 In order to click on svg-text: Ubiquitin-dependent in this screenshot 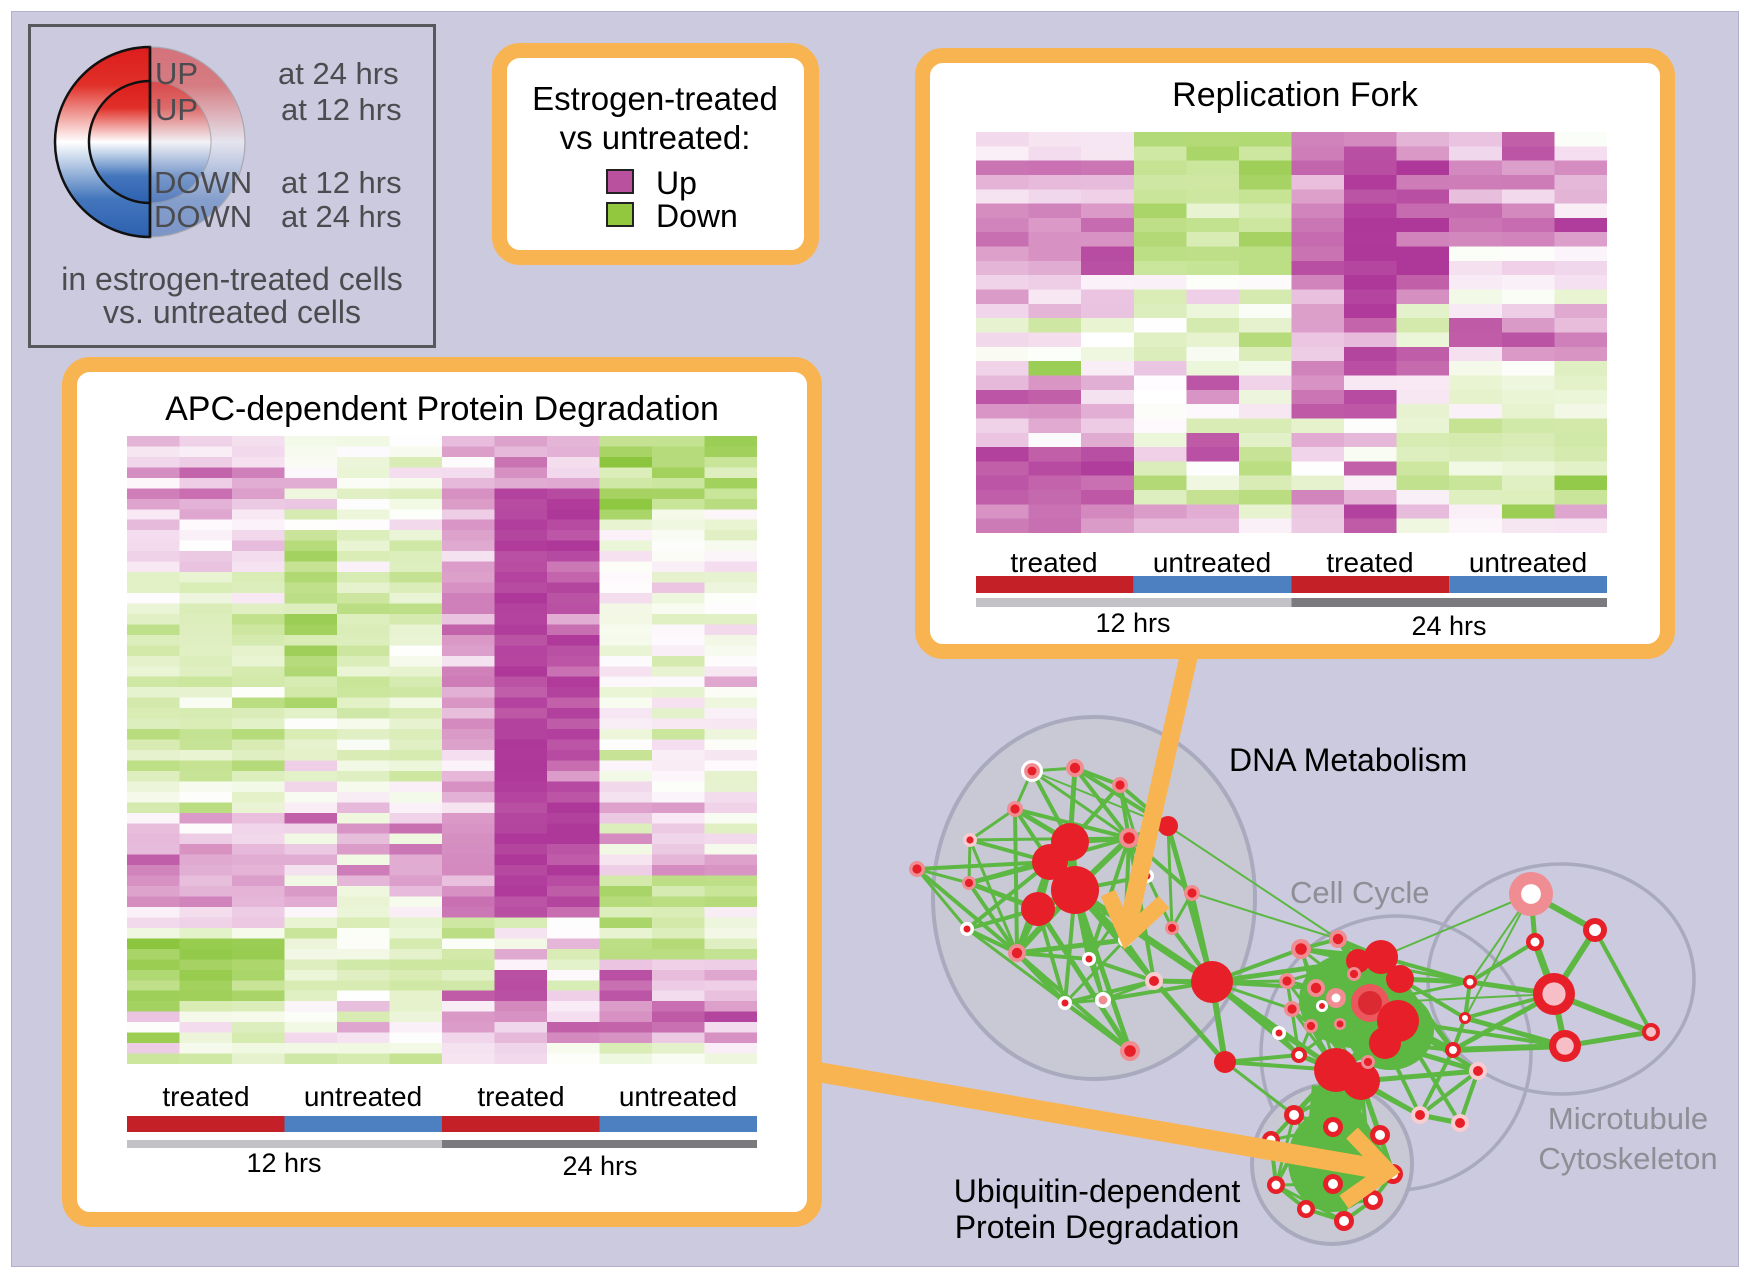, I will do `click(1097, 1191)`.